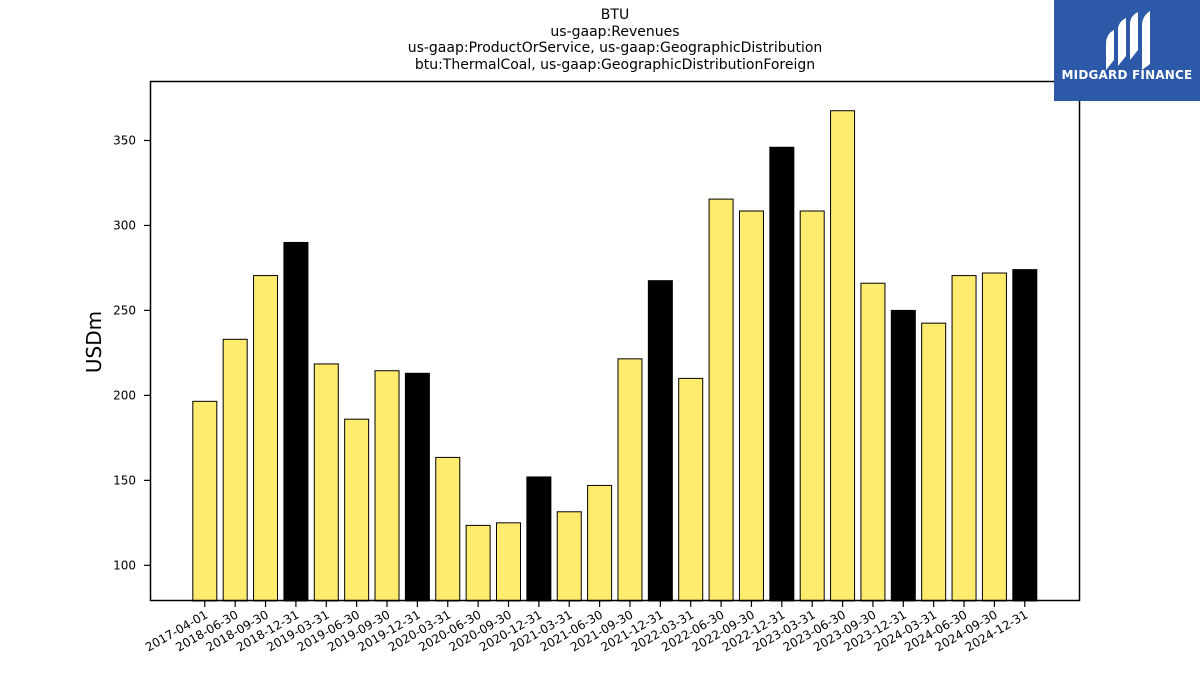  I want to click on y-tick-label: 100, so click(124, 565).